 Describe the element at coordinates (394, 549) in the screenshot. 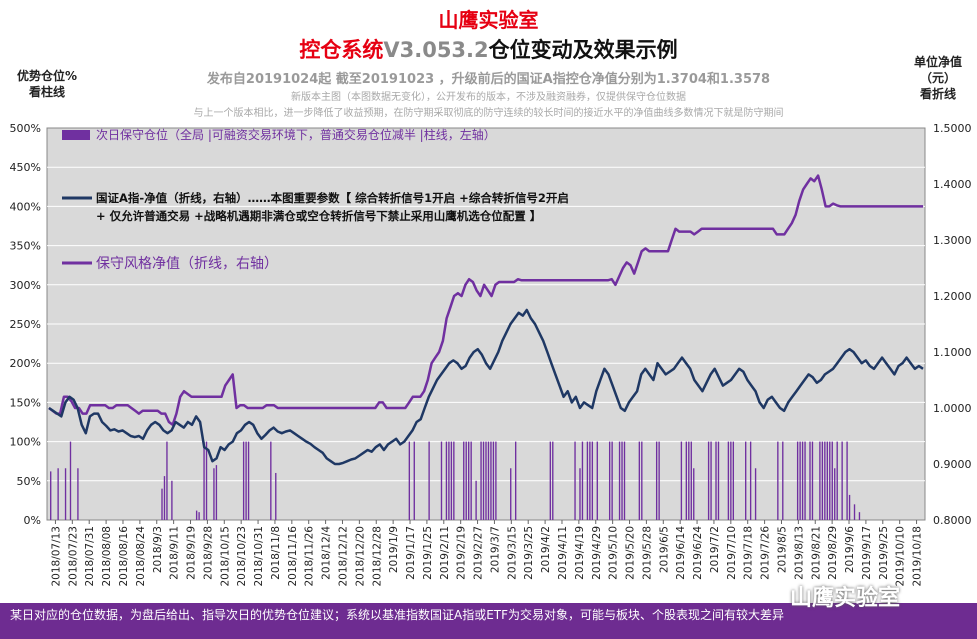

I see `x-tick-label: 2019/1/9` at that location.